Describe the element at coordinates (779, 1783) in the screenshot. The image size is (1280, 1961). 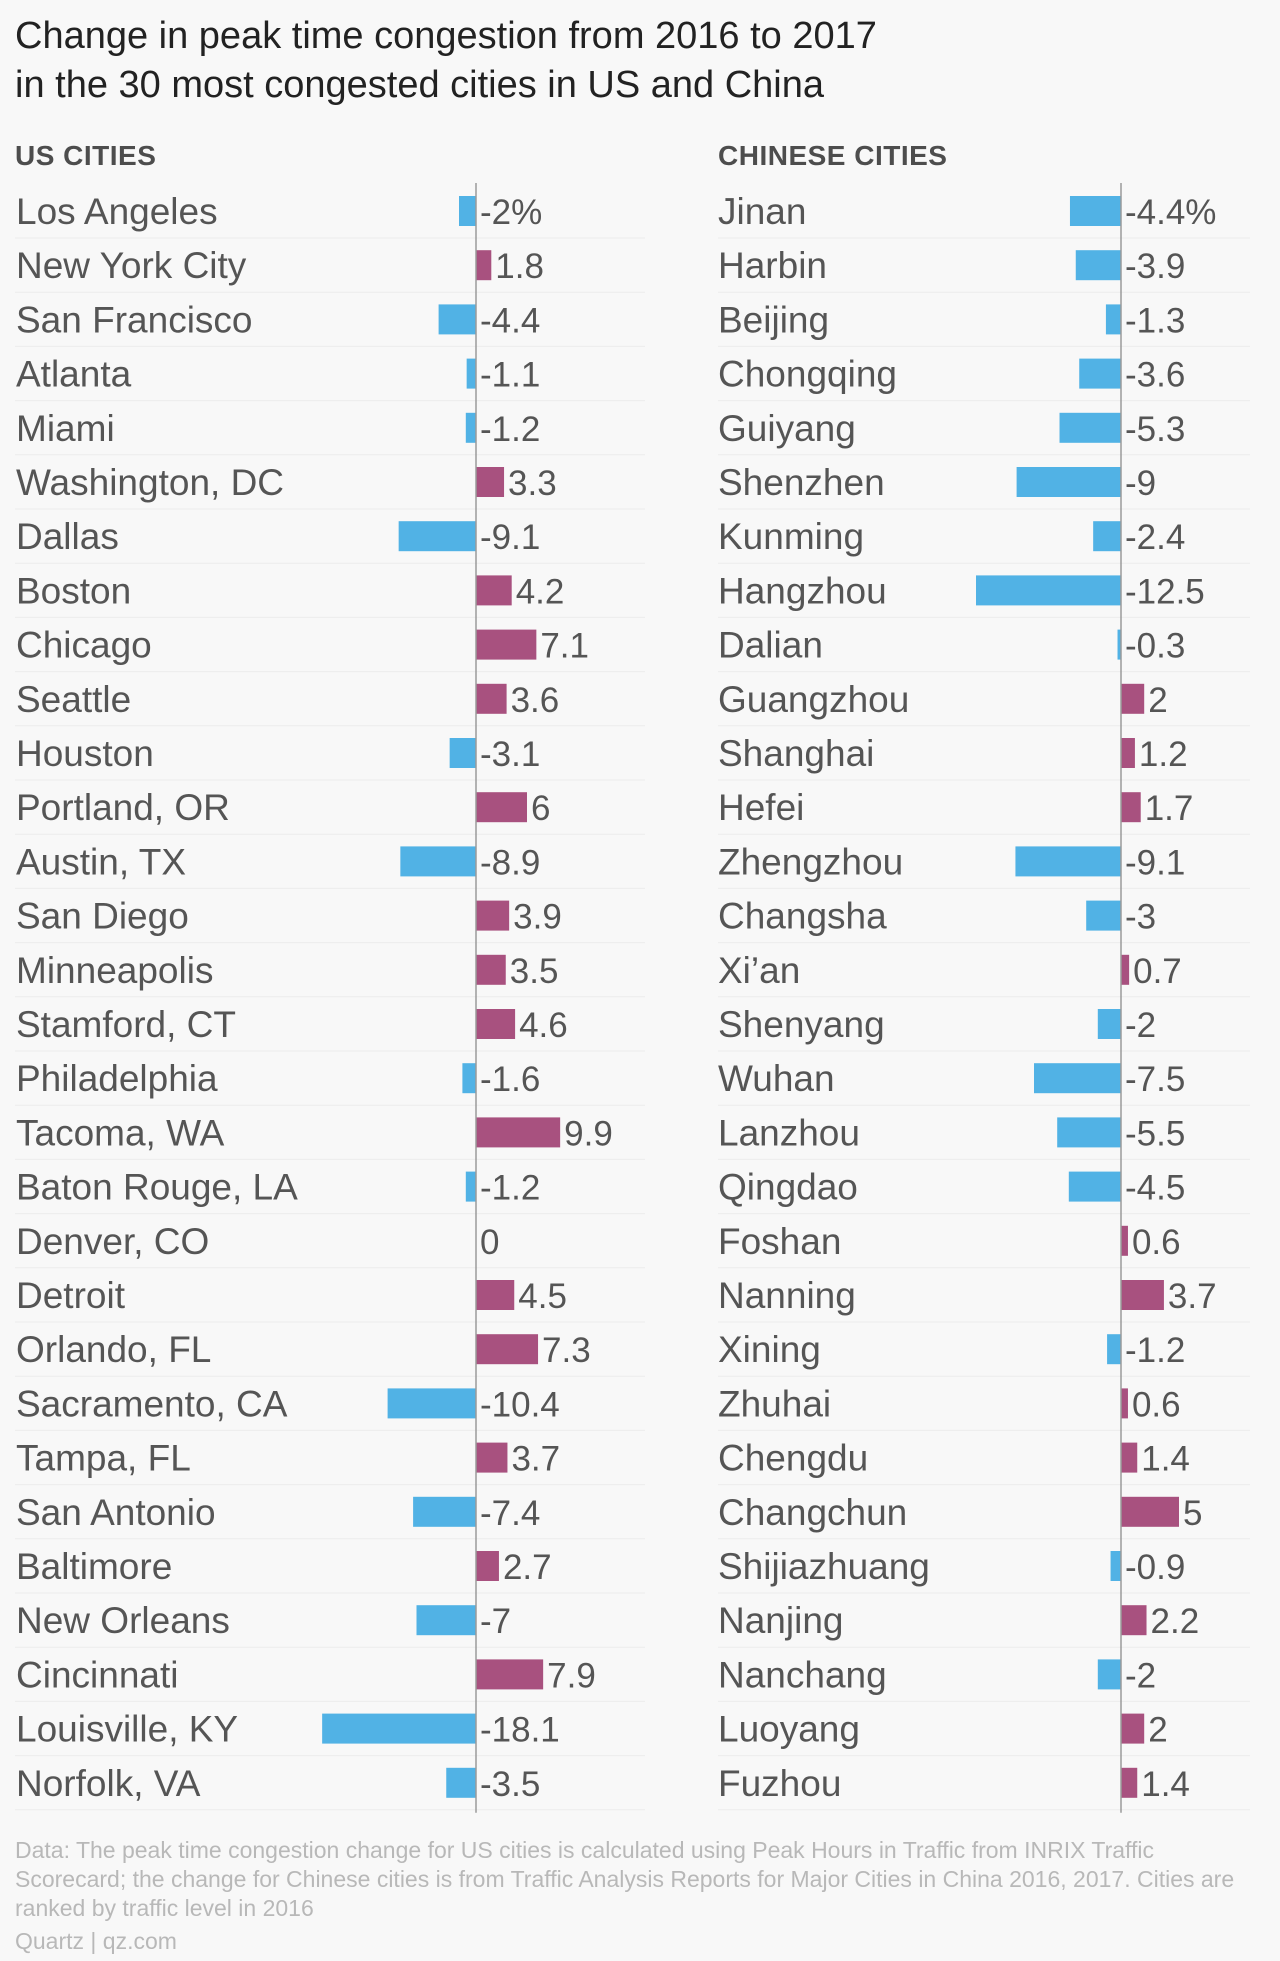
I see `china-category-label: Fuzhou` at that location.